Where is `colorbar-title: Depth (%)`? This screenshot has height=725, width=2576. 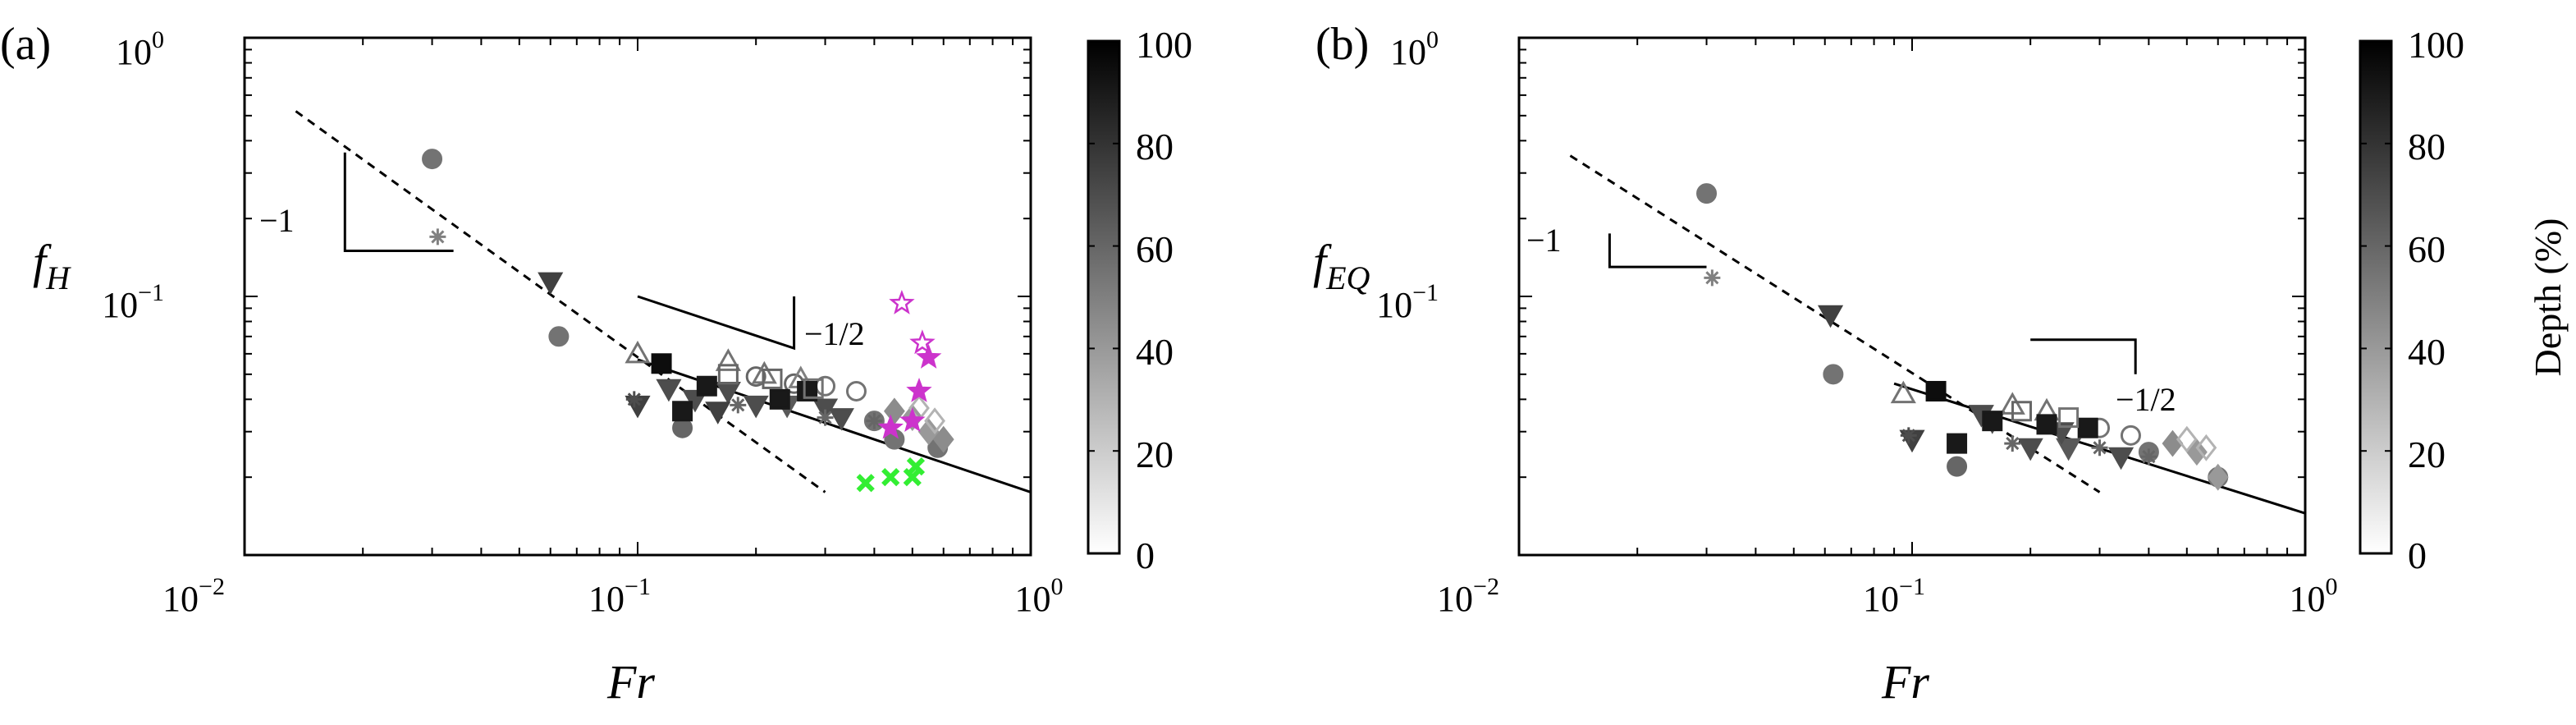
colorbar-title: Depth (%) is located at coordinates (2548, 297).